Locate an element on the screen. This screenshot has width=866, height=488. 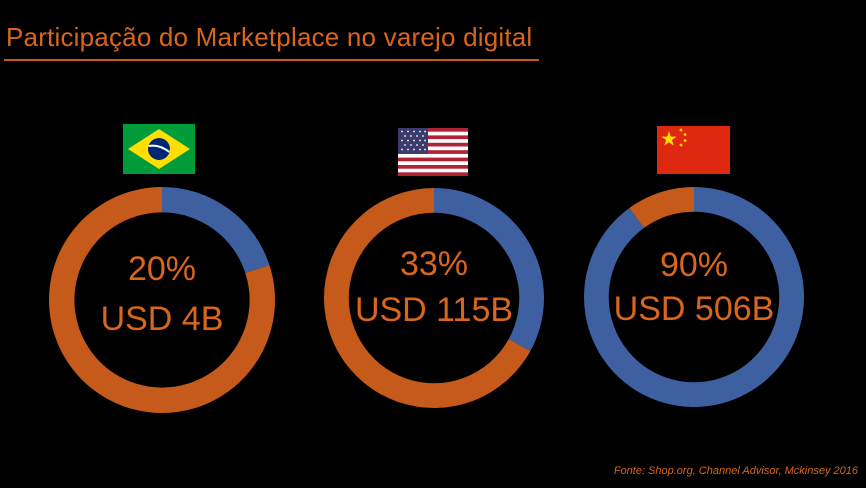
donut-china: 90% USD 506B is located at coordinates (694, 297).